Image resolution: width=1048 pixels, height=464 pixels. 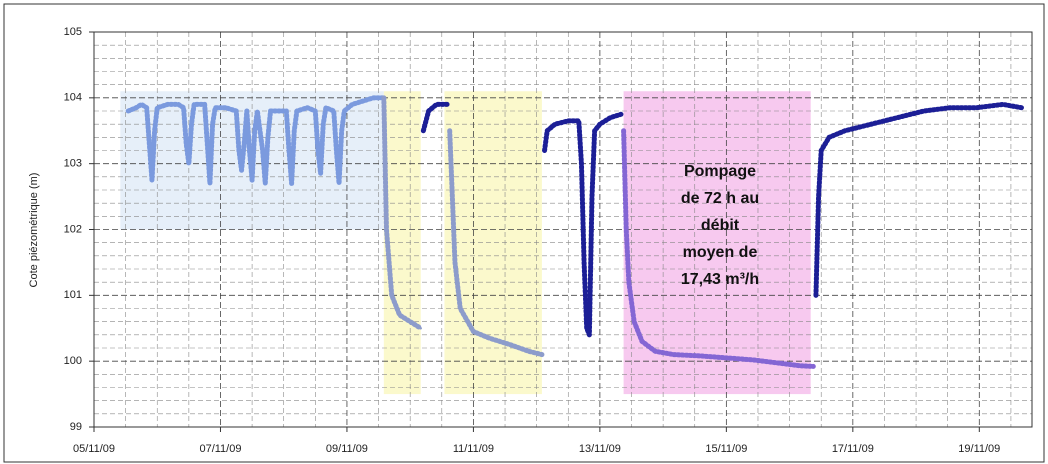 What do you see at coordinates (720, 279) in the screenshot?
I see `annotation: 17,43 m³/h` at bounding box center [720, 279].